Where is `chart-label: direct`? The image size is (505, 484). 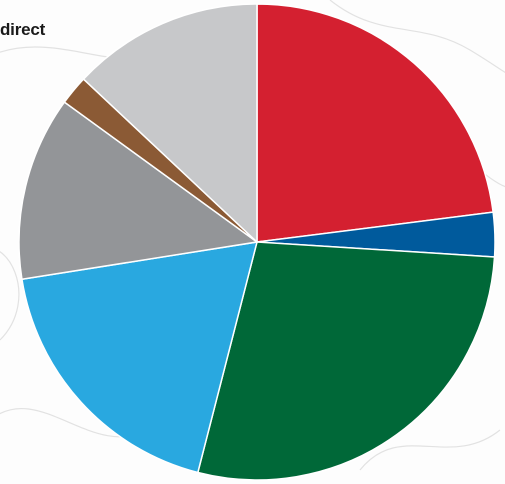
chart-label: direct is located at coordinates (23, 29).